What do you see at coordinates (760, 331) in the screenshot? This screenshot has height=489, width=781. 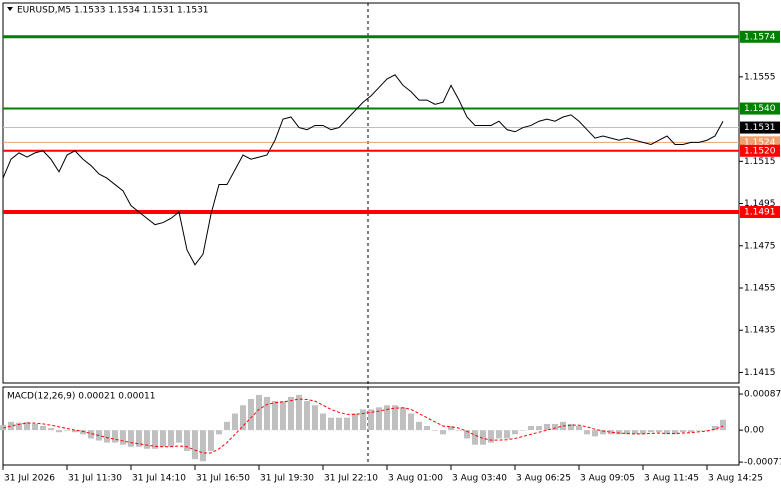 I see `y-tick-label: 1.1435` at bounding box center [760, 331].